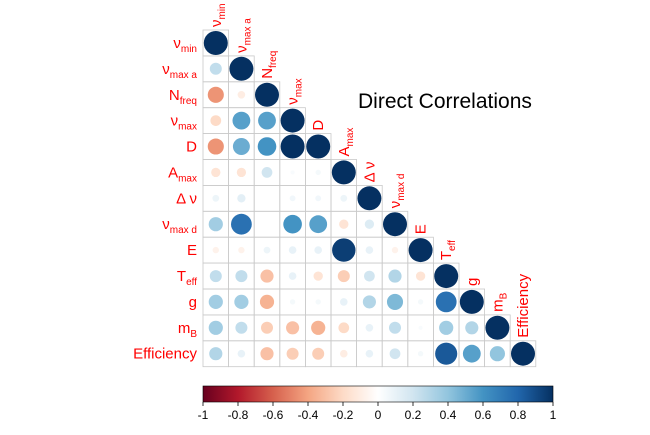 The width and height of the screenshot is (650, 435). Describe the element at coordinates (179, 226) in the screenshot. I see `row-label: νmax d` at that location.